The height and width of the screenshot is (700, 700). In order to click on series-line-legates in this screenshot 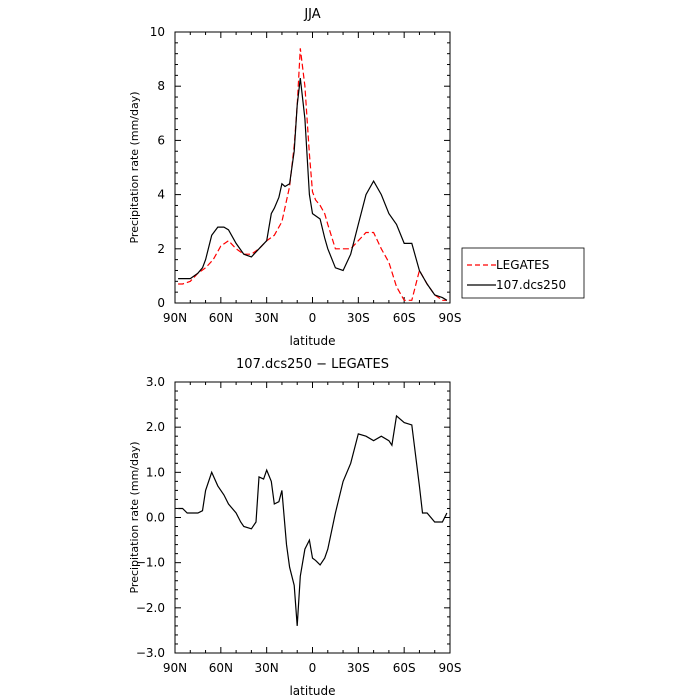, I will do `click(312, 174)`.